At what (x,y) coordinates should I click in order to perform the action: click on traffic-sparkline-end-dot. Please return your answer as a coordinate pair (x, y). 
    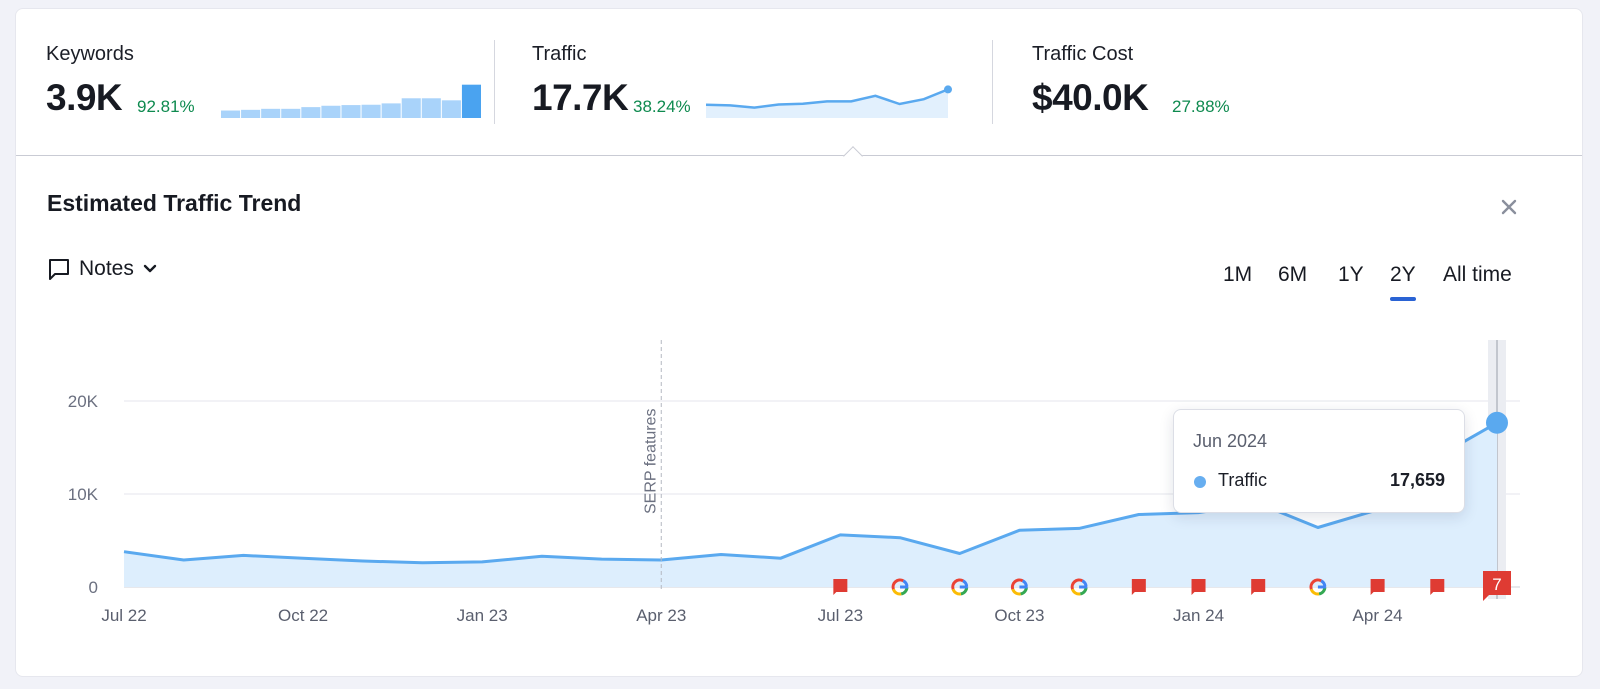
    Looking at the image, I should click on (948, 89).